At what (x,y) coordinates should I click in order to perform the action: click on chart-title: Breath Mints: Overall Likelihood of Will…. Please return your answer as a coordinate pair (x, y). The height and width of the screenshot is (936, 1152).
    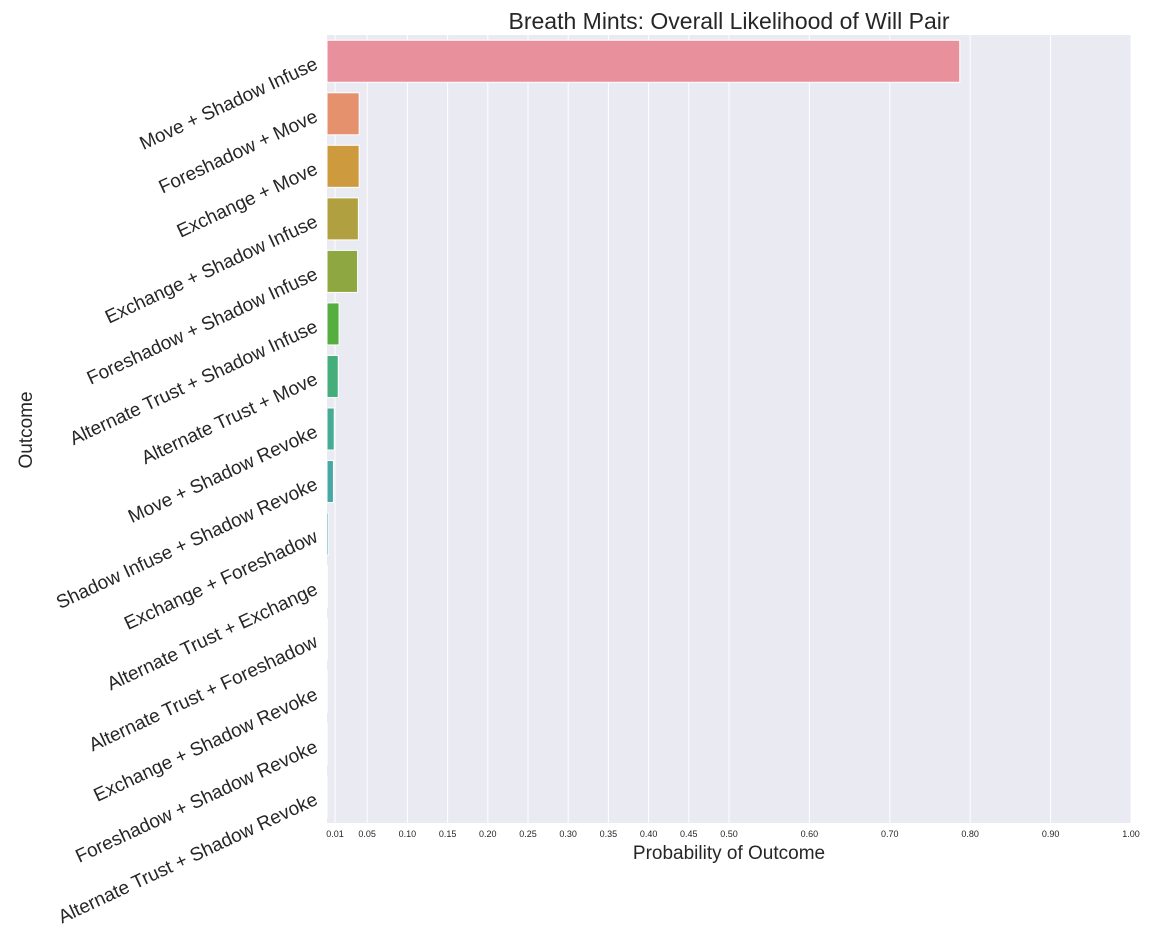
    Looking at the image, I should click on (729, 21).